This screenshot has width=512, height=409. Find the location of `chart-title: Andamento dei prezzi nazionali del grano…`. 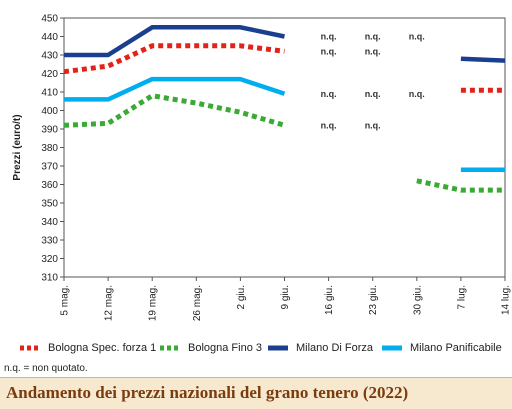

chart-title: Andamento dei prezzi nazionali del grano… is located at coordinates (207, 392).